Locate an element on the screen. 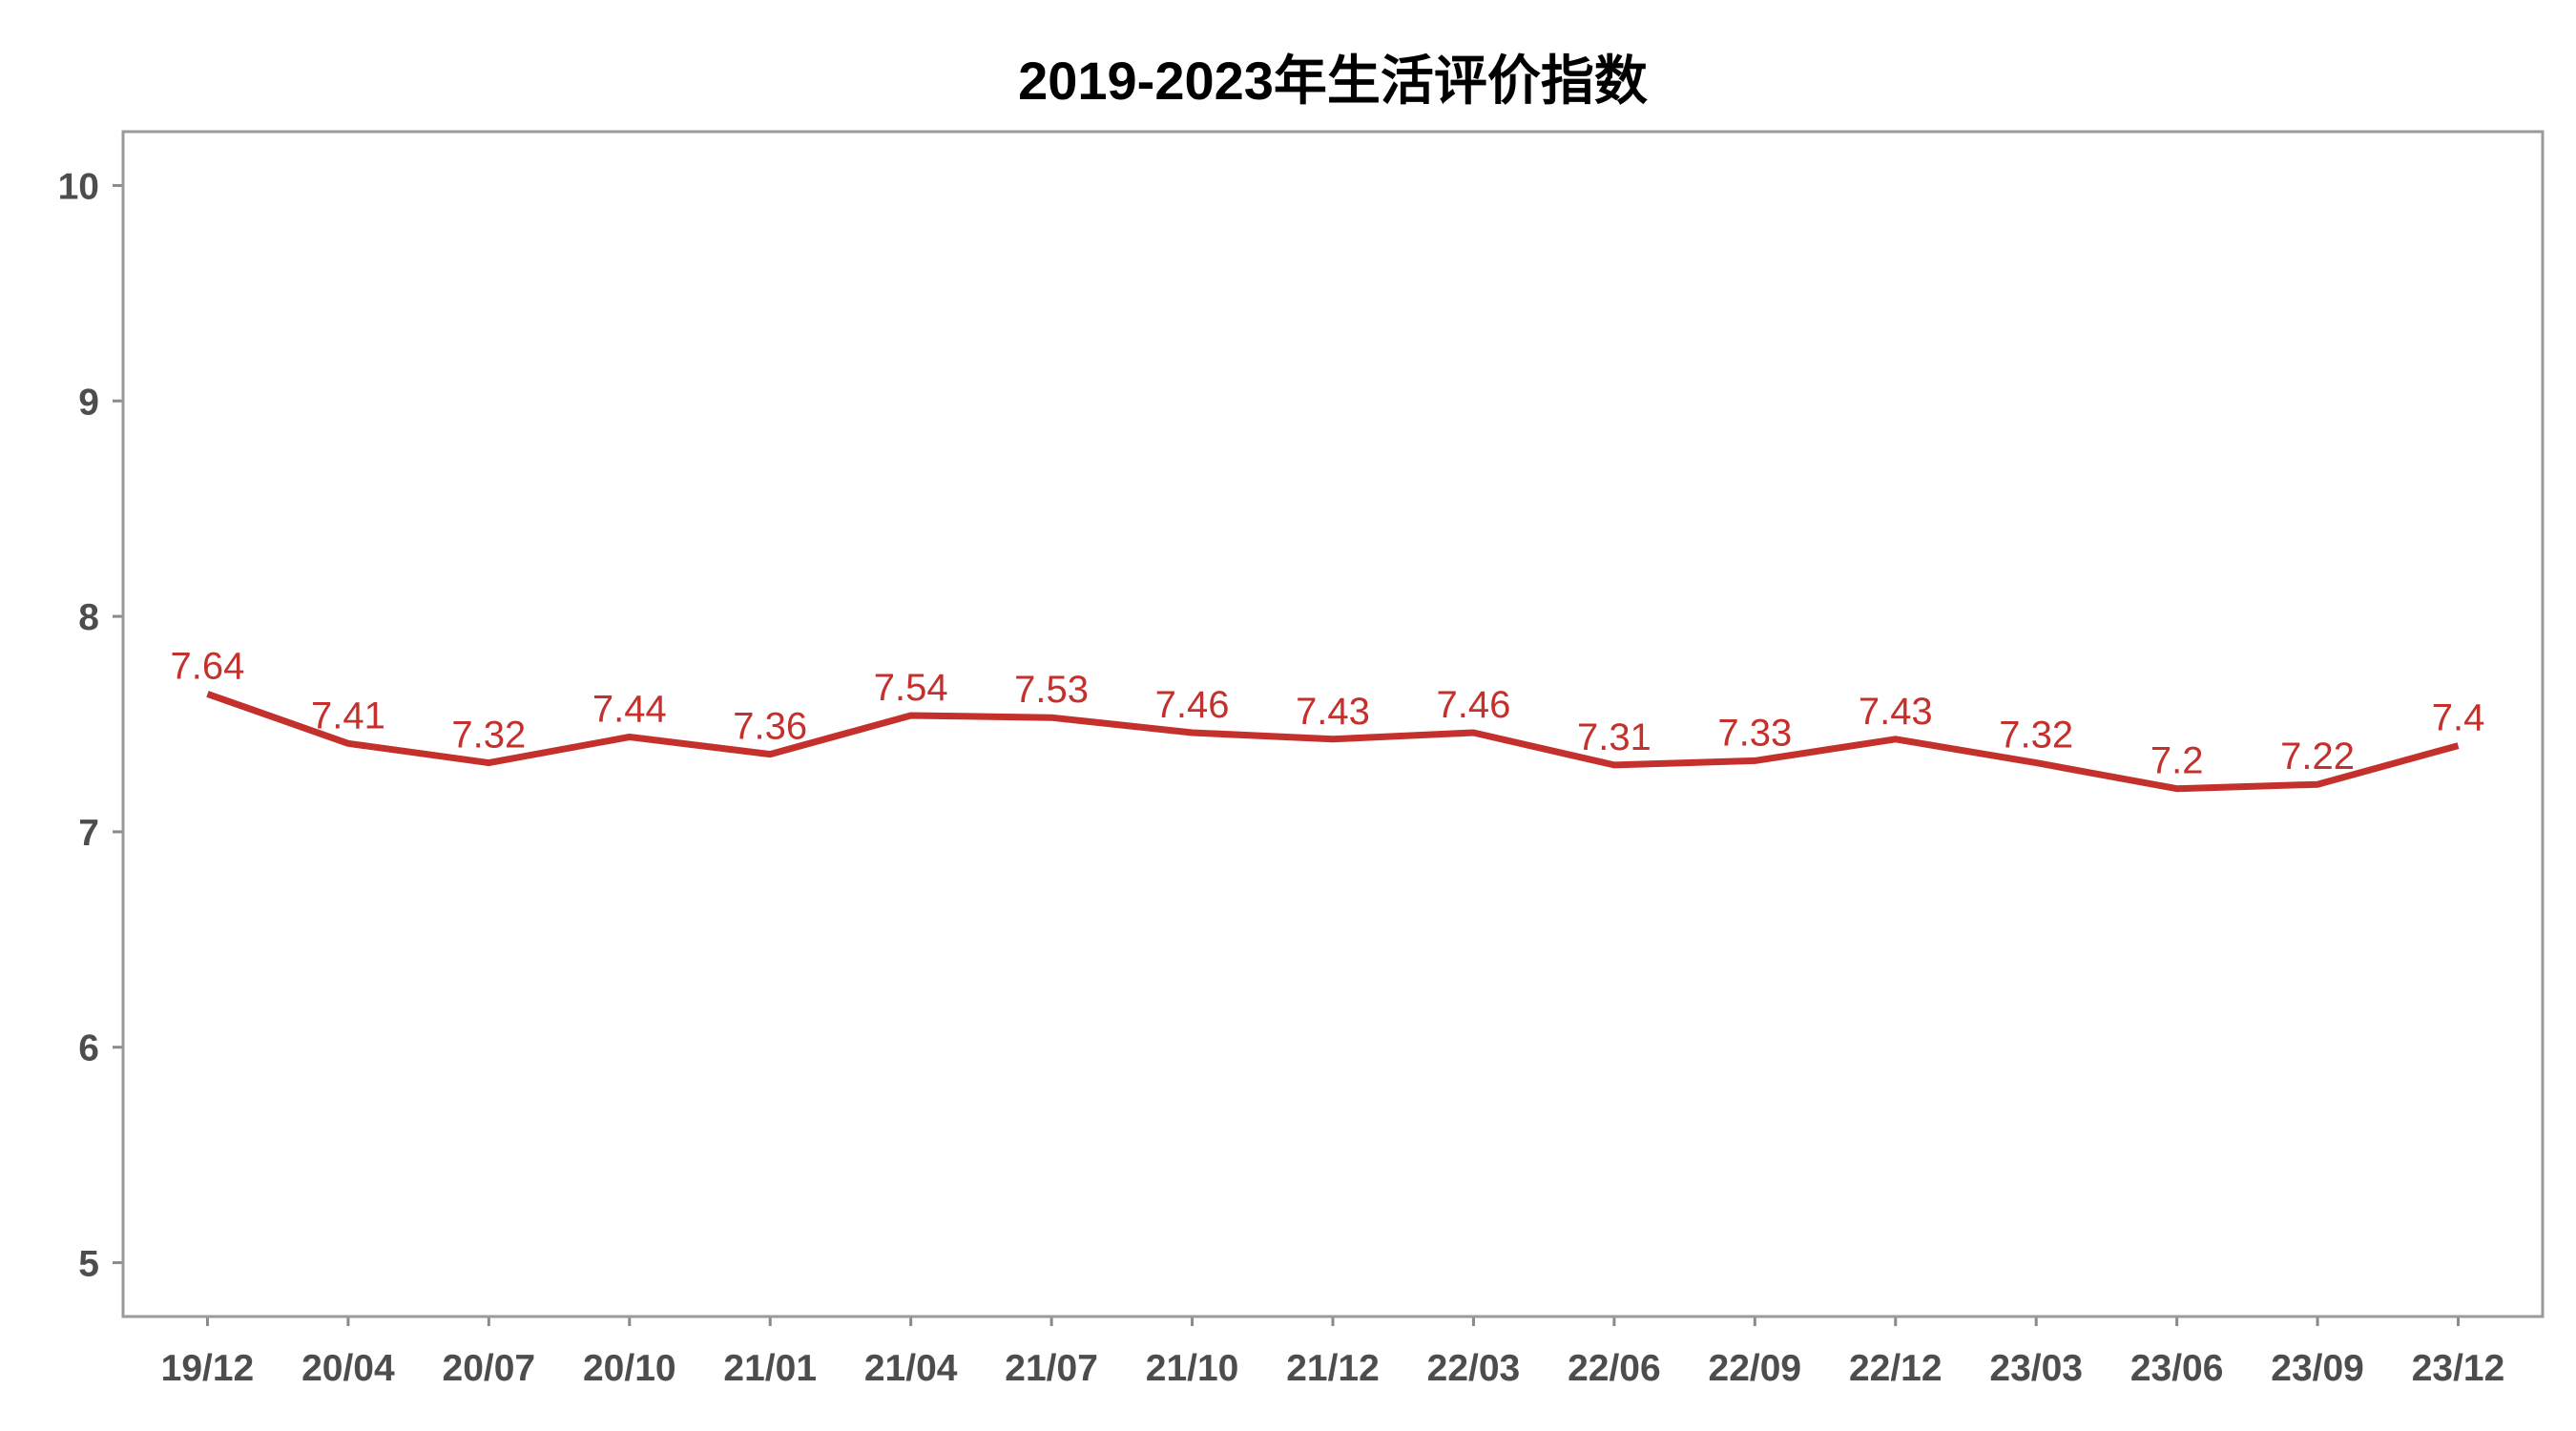 This screenshot has height=1431, width=2576. x-tick-label: 20/07 is located at coordinates (489, 1368).